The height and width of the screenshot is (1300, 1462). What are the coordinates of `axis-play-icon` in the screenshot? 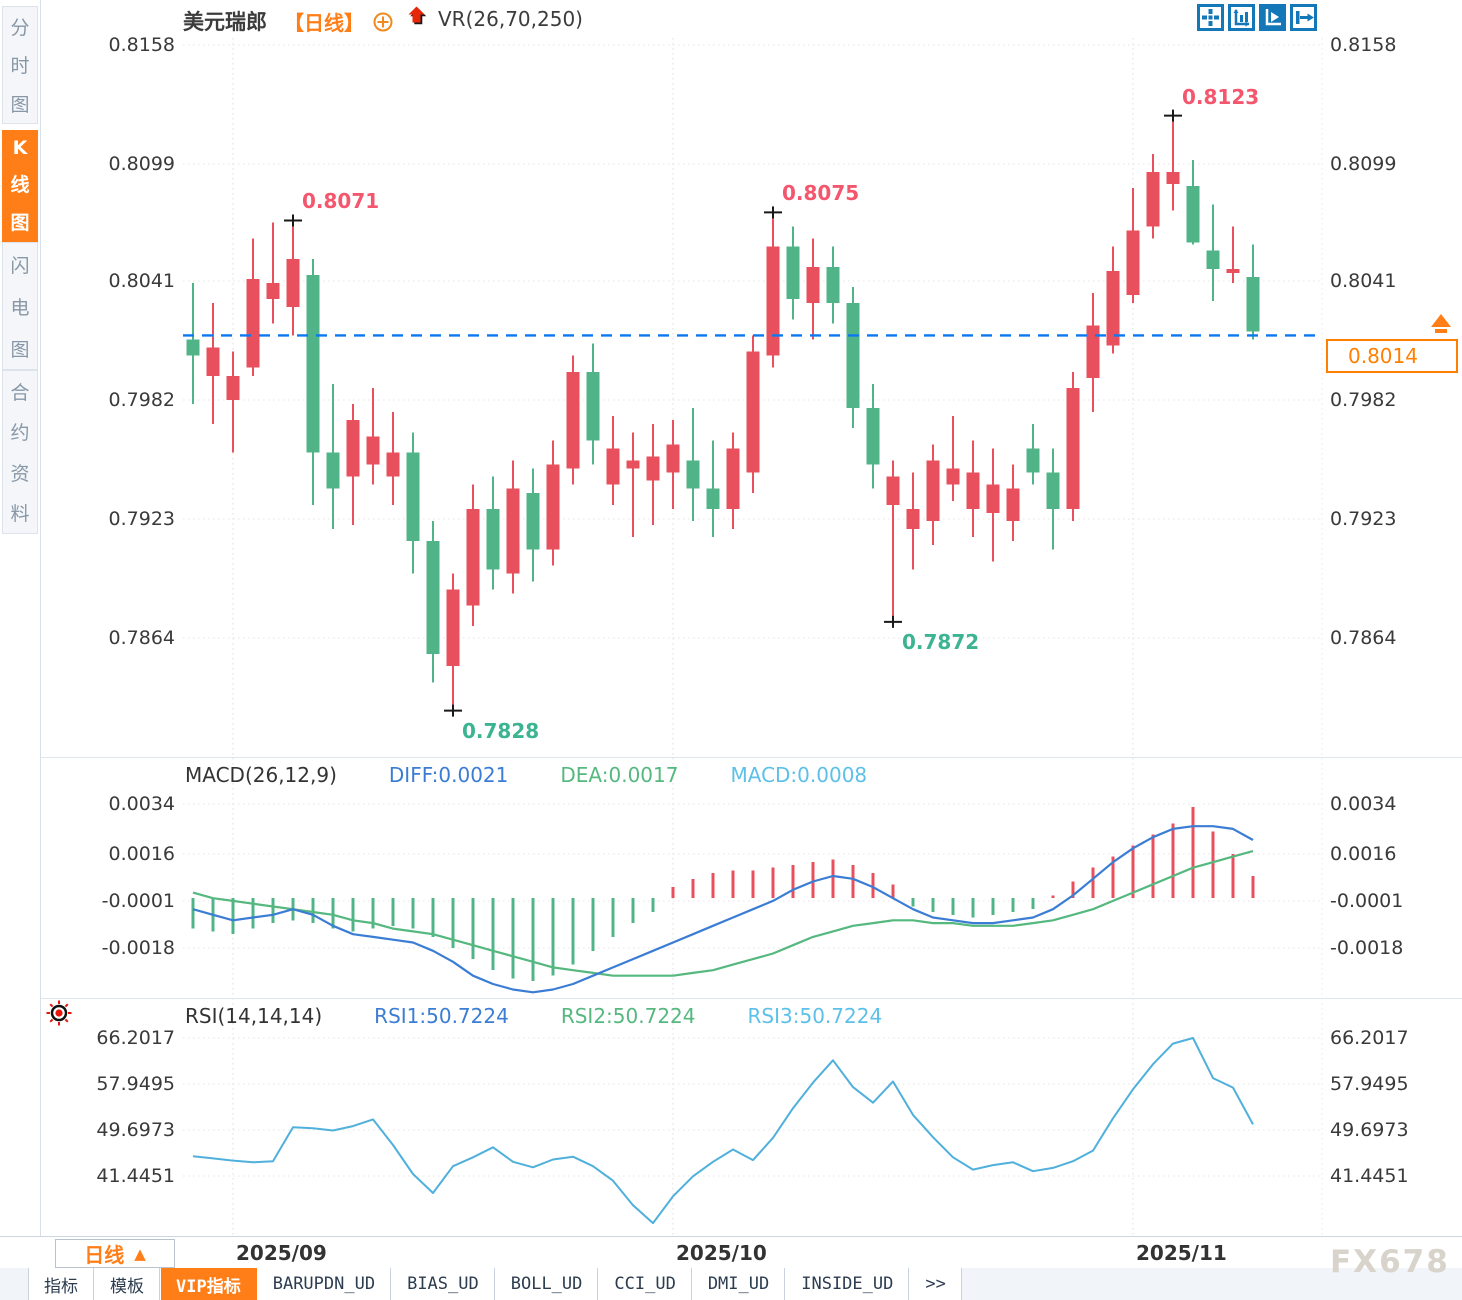 It's located at (1272, 17).